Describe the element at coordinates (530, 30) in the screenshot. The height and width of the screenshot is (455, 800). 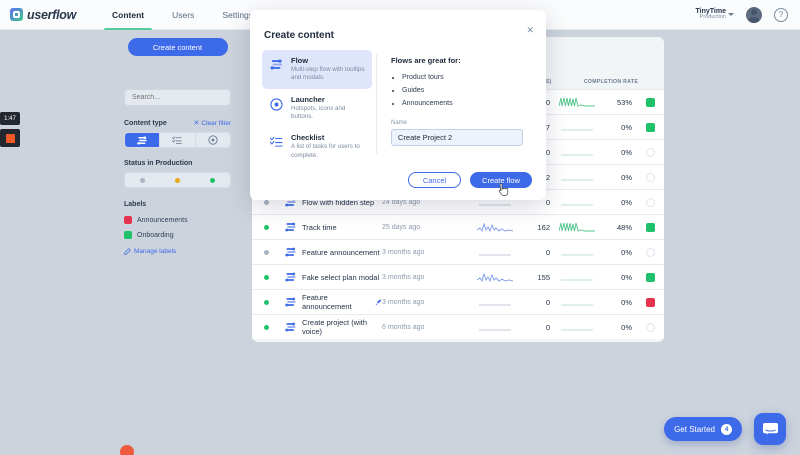
I see `close-icon: ✕` at that location.